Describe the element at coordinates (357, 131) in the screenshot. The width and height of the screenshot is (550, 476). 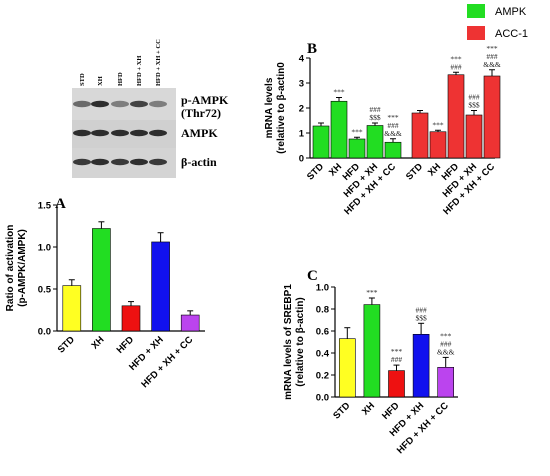
I see `panel-b-bar-ampk-hfd-significance: ***` at that location.